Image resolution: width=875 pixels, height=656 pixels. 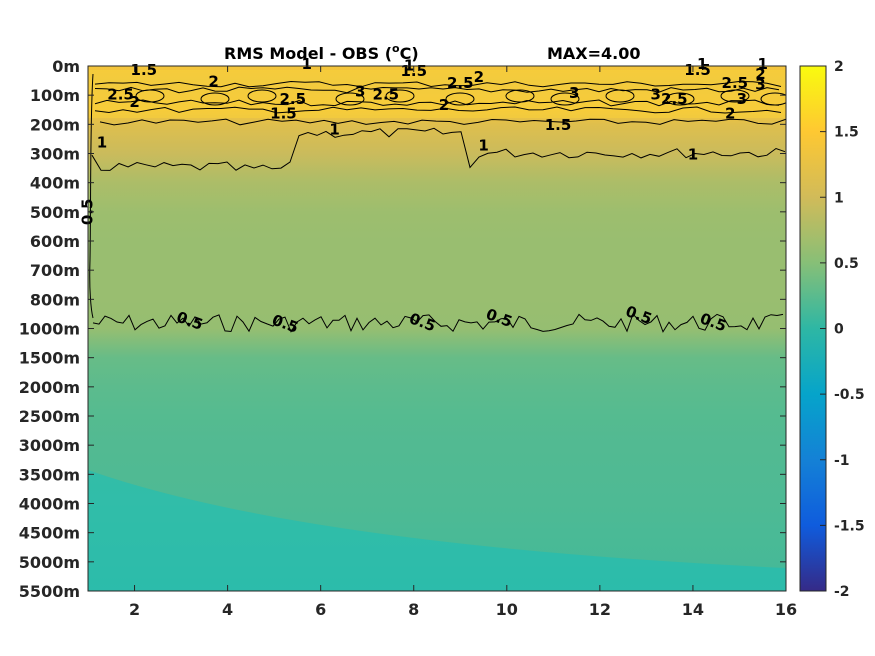 I want to click on contour-0p5-upper, so click(x=91, y=196).